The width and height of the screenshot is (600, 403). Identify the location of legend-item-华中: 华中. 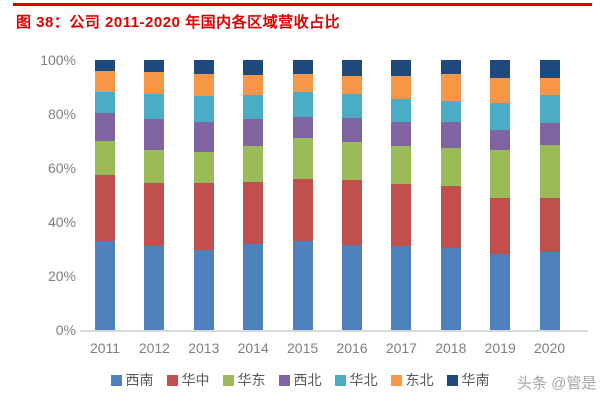
(188, 380).